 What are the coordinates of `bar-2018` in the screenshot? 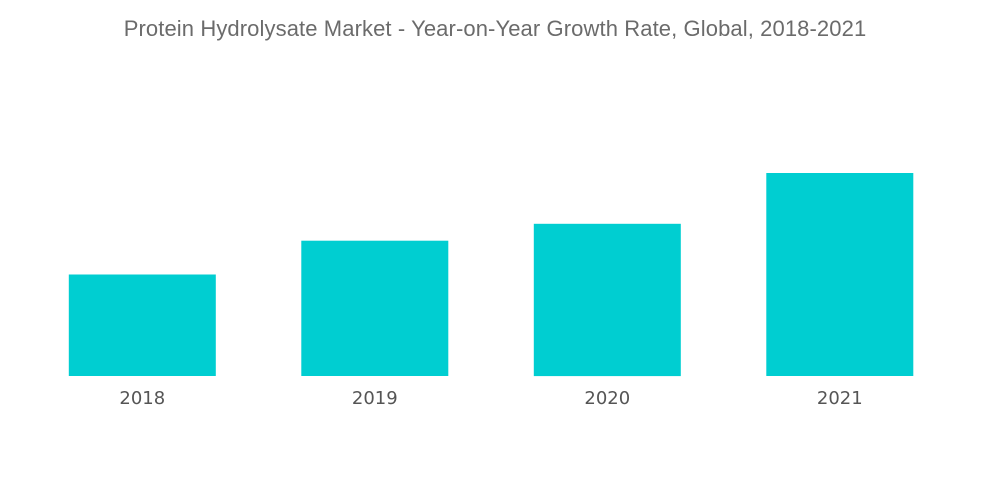 It's located at (142, 325).